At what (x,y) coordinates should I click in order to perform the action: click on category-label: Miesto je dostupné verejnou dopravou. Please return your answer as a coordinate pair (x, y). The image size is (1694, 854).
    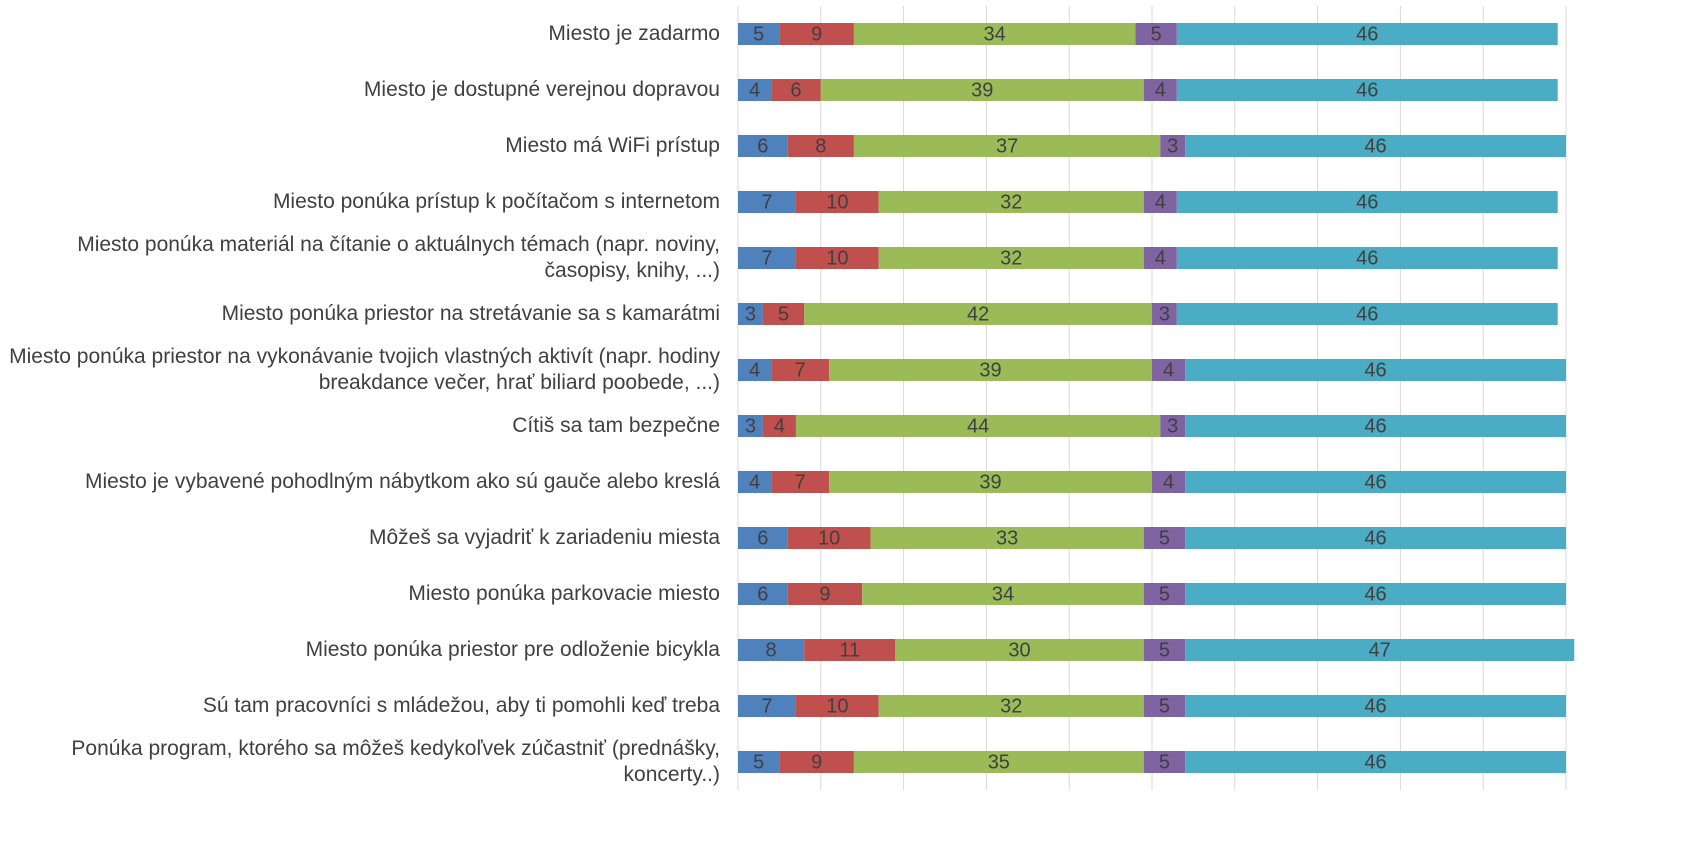
    Looking at the image, I should click on (541, 89).